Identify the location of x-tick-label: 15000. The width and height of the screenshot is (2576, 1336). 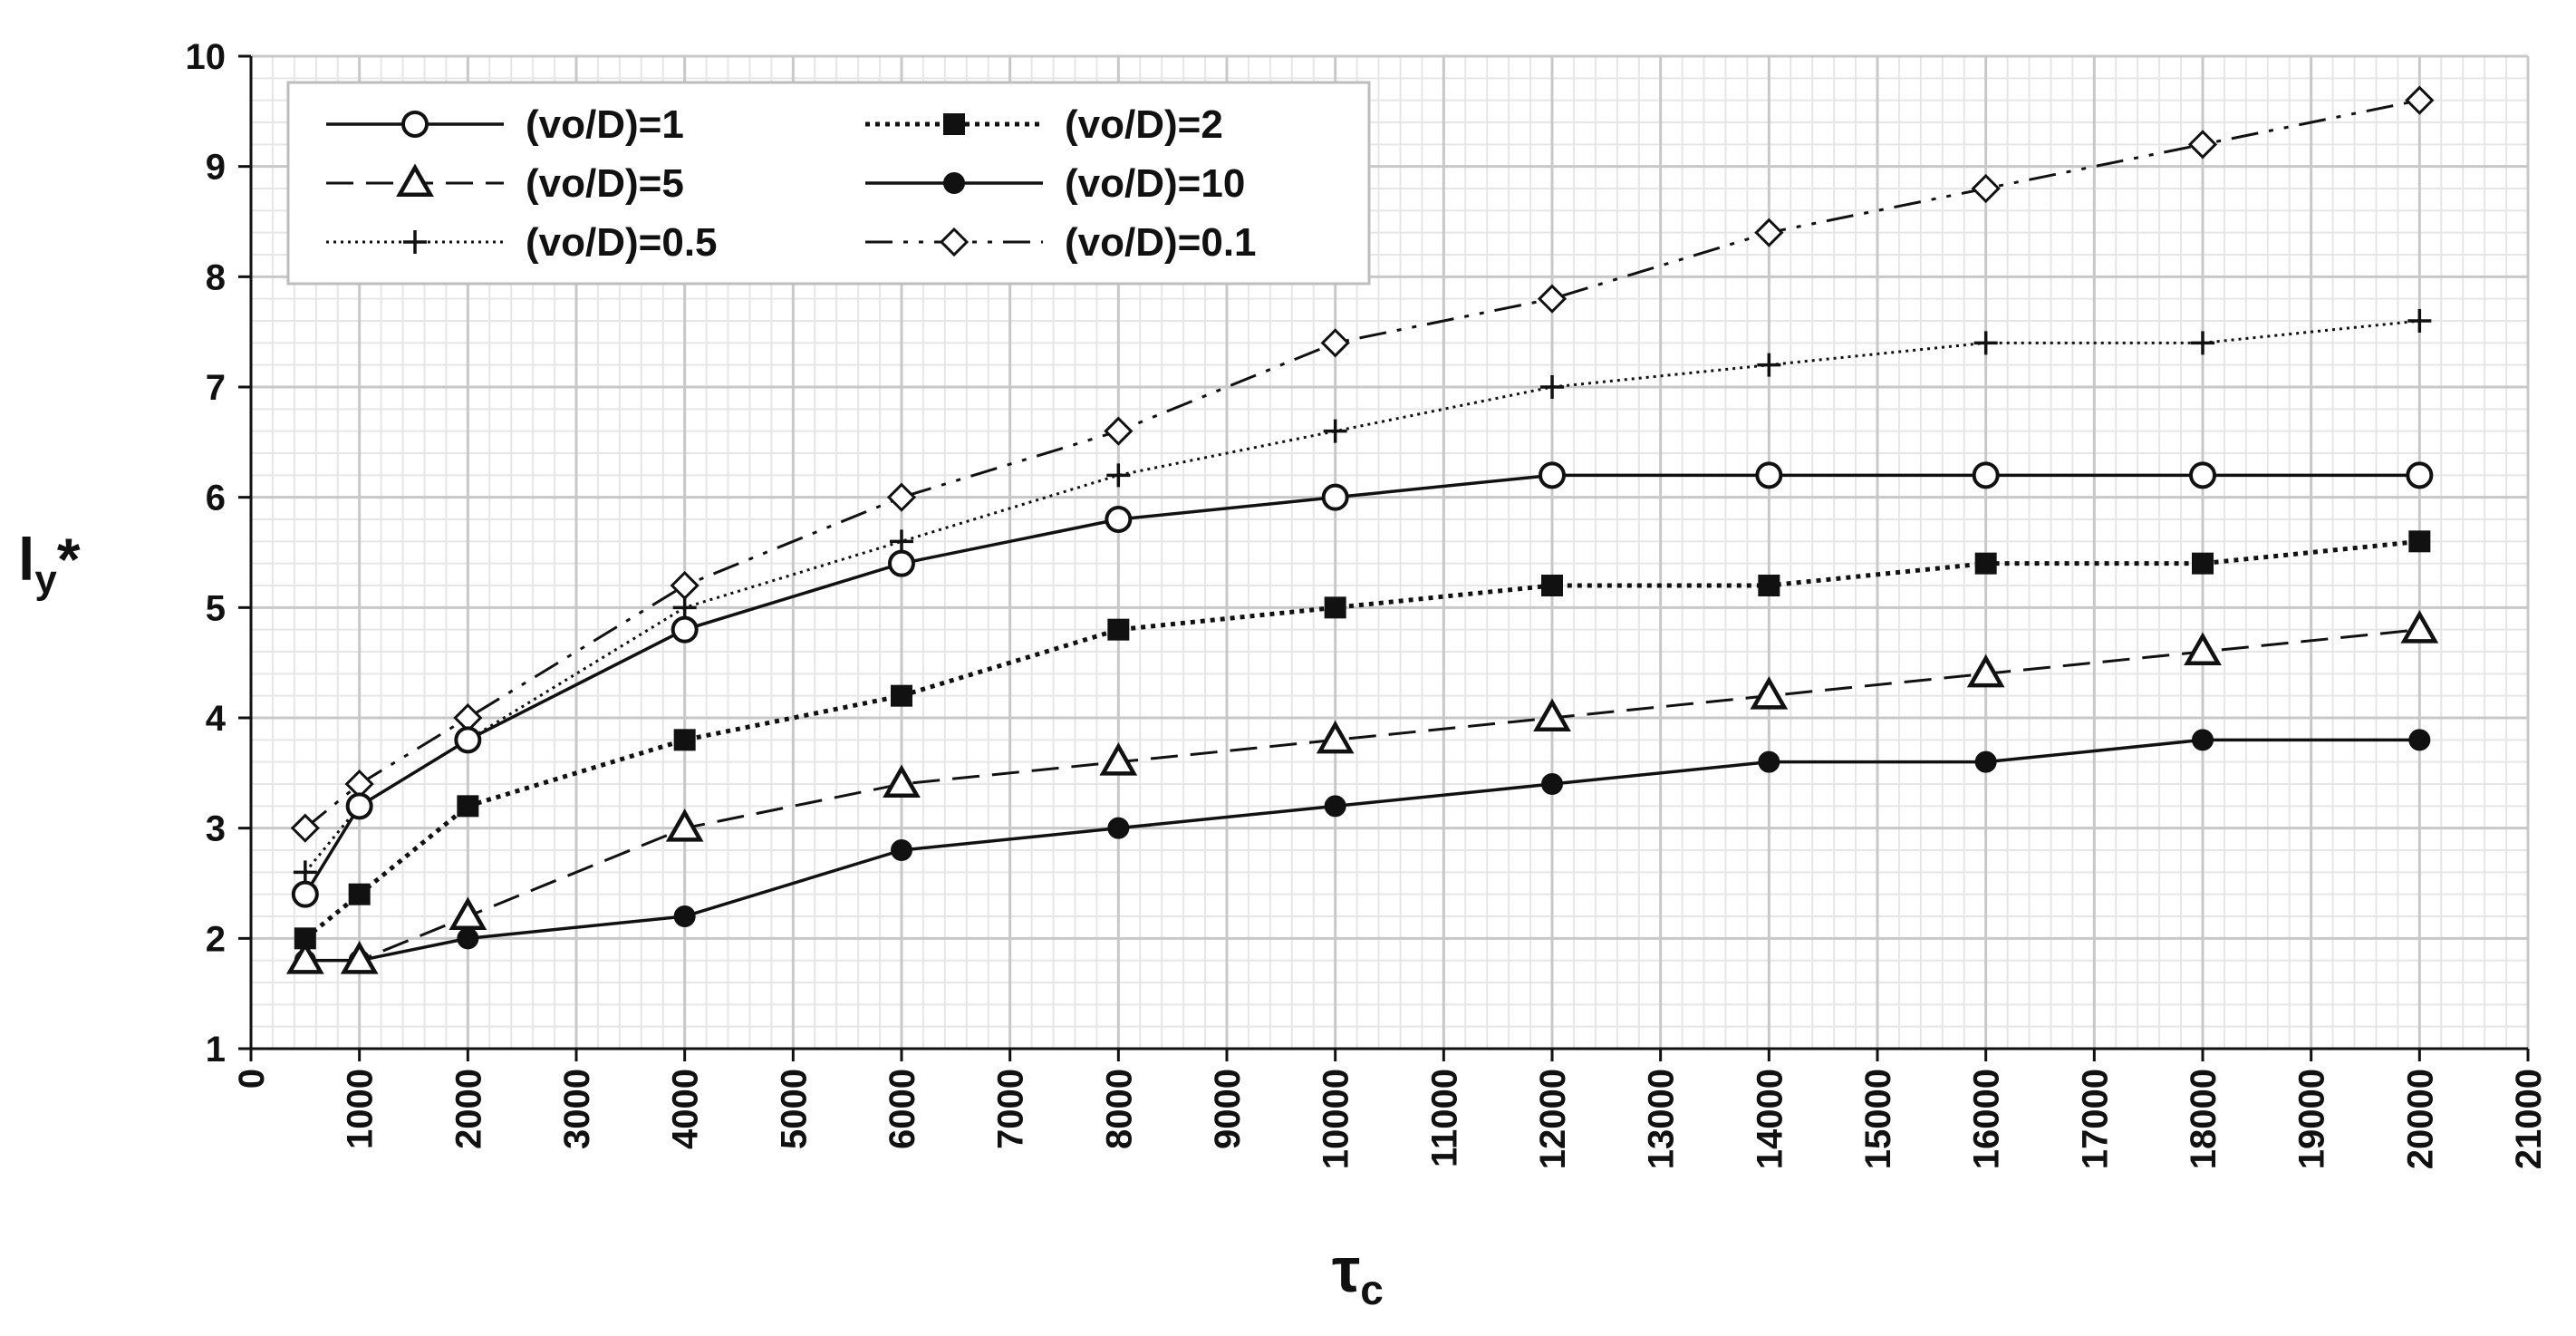
(1878, 1119).